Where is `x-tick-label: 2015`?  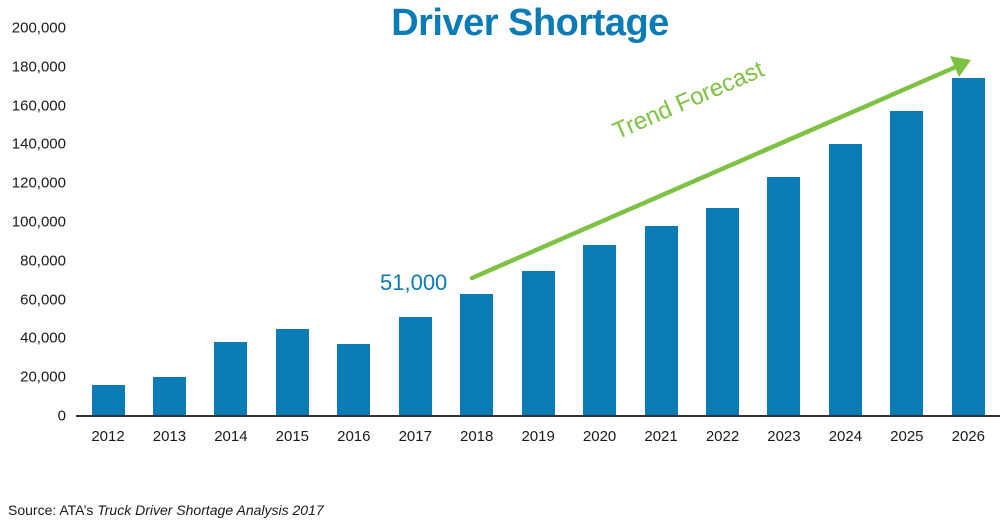 x-tick-label: 2015 is located at coordinates (292, 436).